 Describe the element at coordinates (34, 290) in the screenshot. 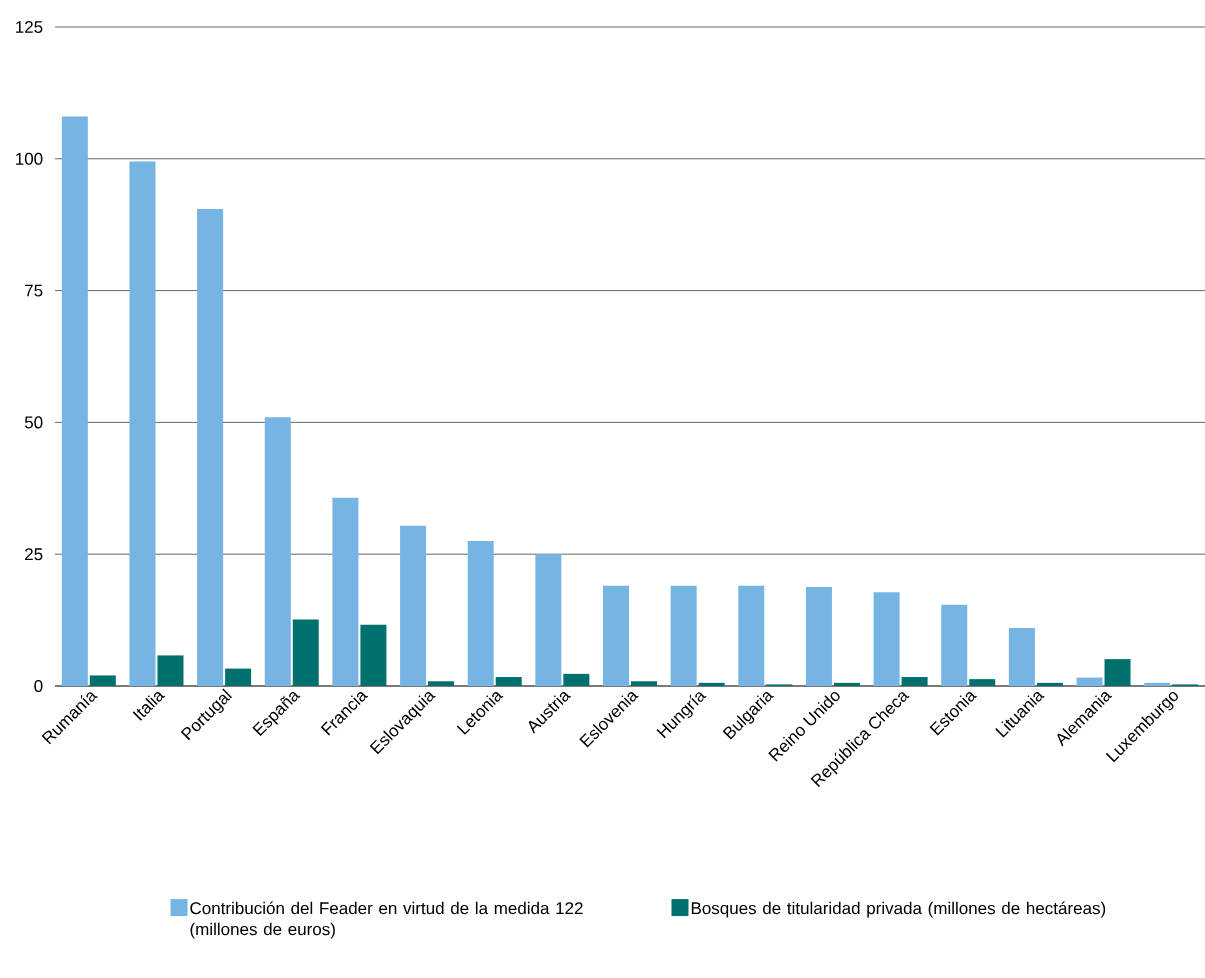

I see `y-tick-label: 75` at that location.